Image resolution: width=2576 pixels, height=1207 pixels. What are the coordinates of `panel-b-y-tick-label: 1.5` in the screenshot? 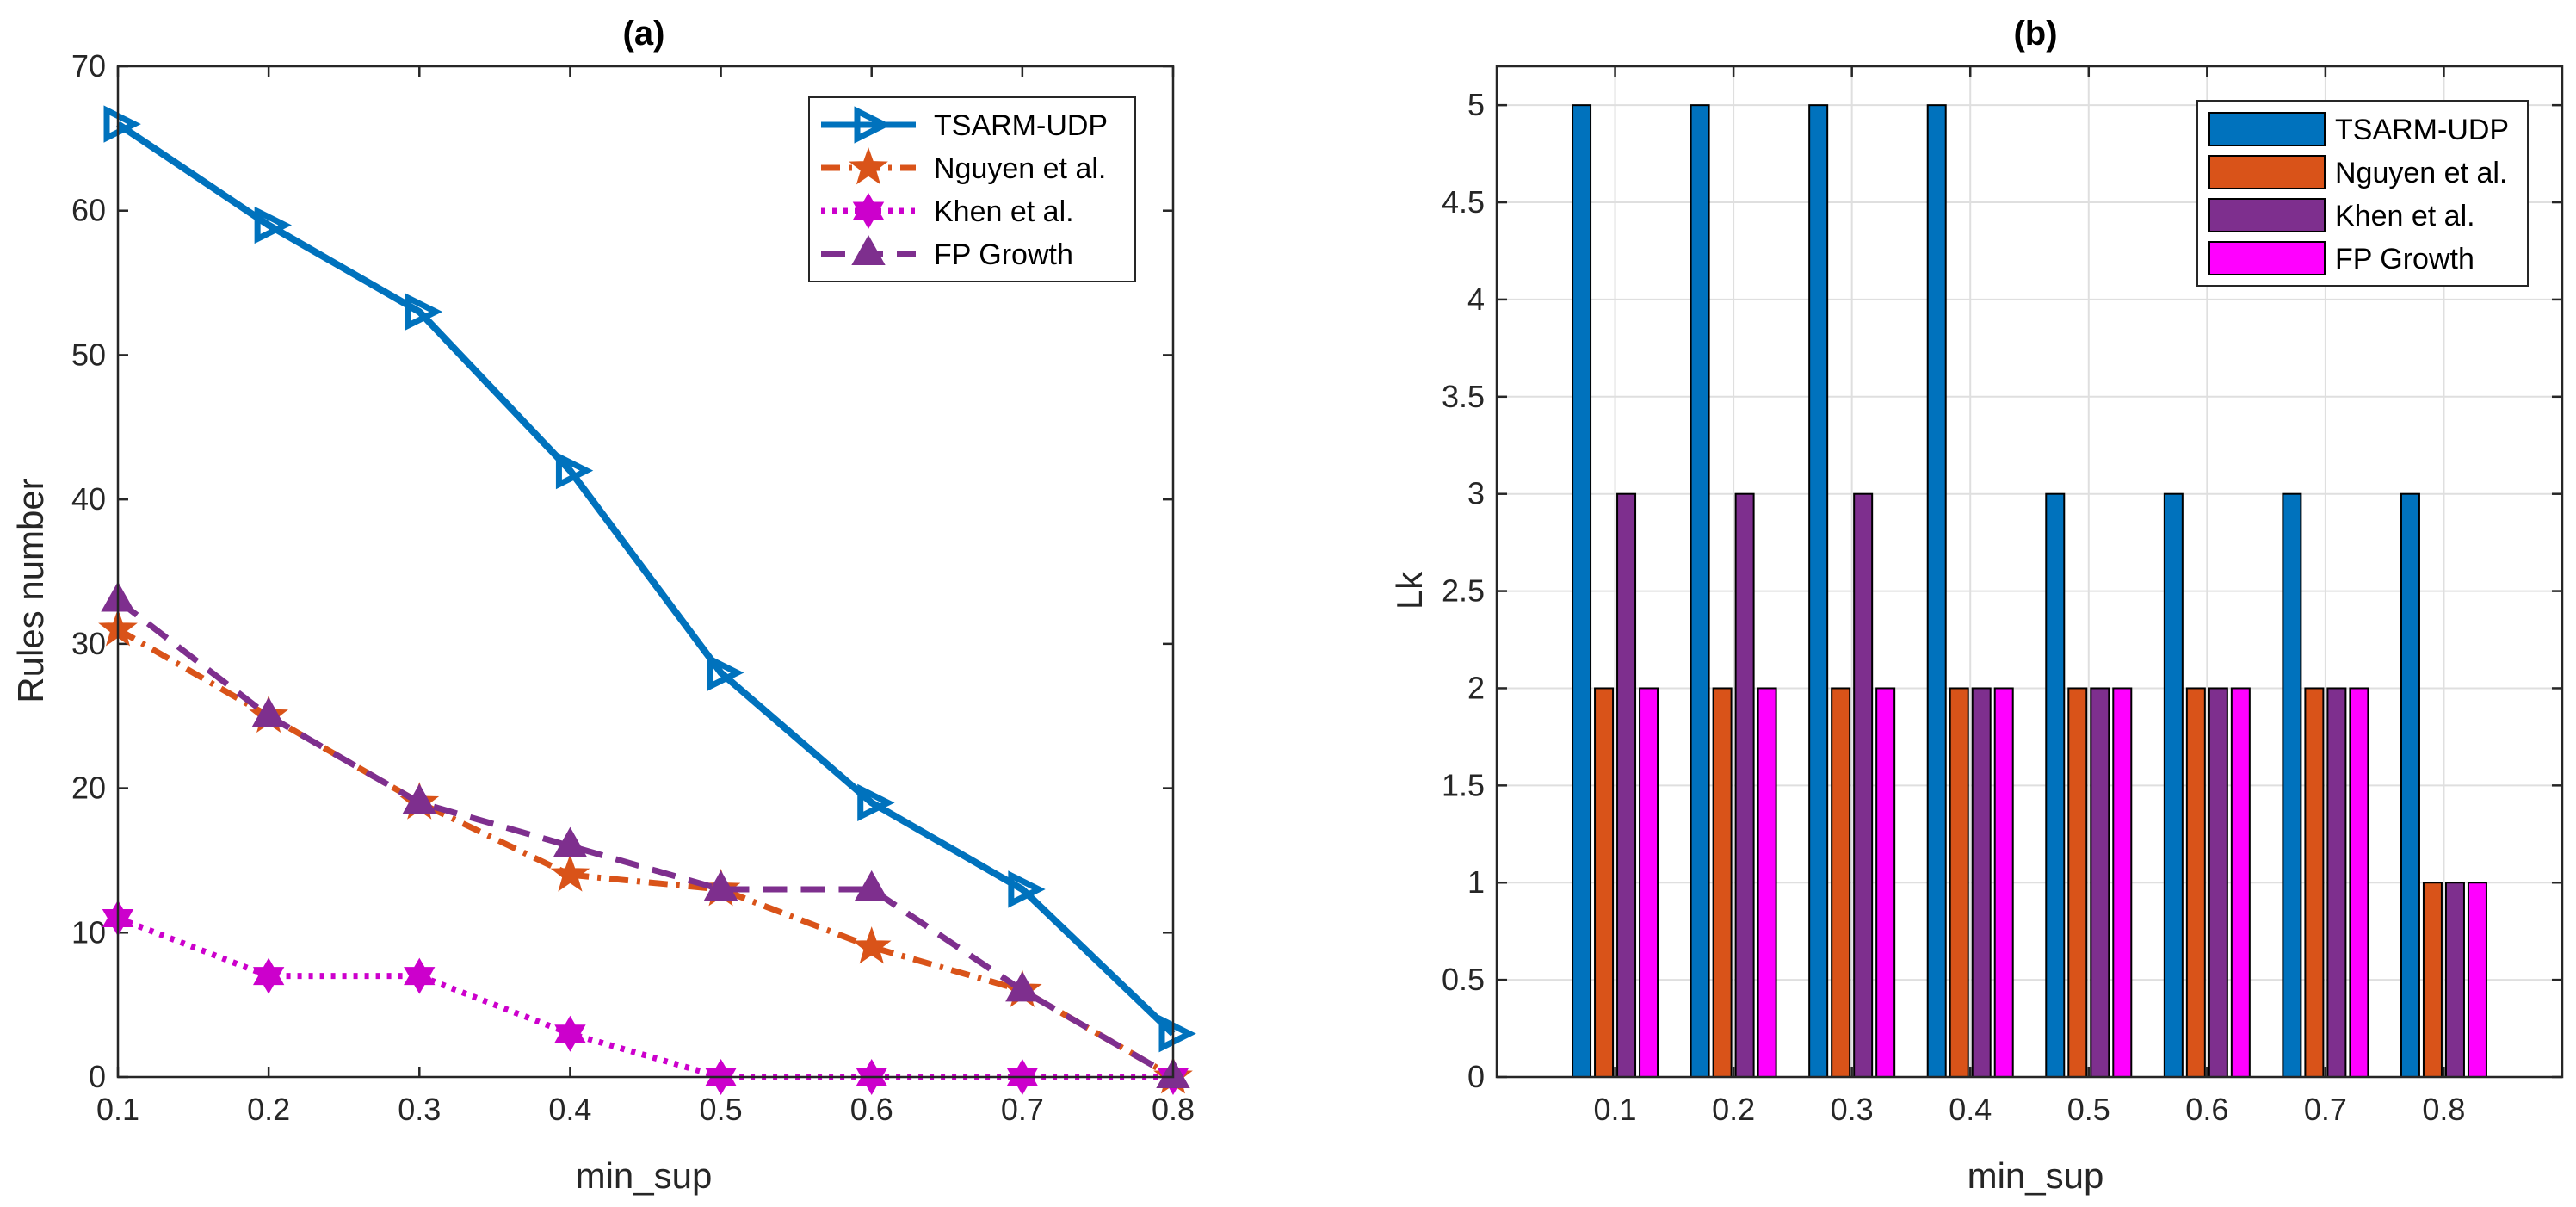 It's located at (1463, 784).